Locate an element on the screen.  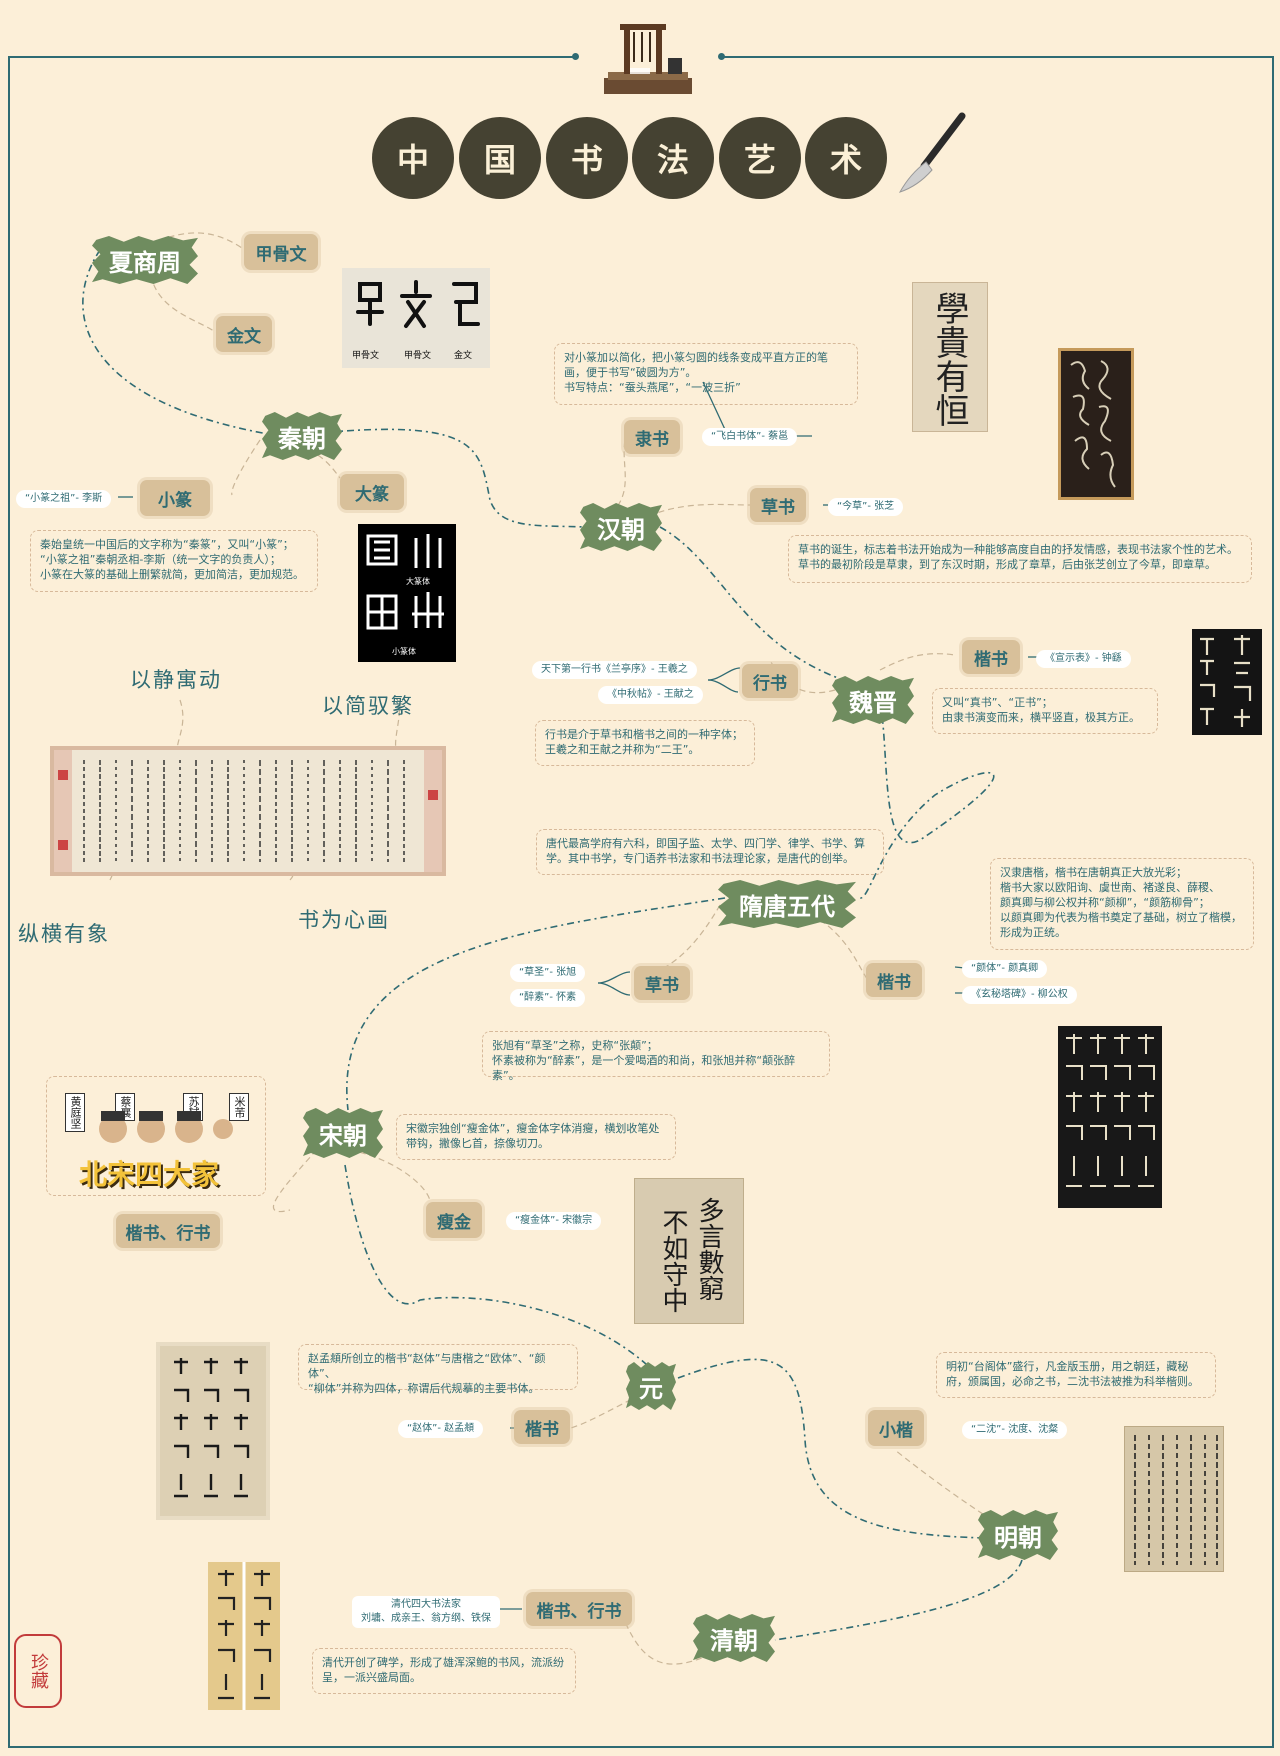
zhao-kaishu-image is located at coordinates (213, 1431).